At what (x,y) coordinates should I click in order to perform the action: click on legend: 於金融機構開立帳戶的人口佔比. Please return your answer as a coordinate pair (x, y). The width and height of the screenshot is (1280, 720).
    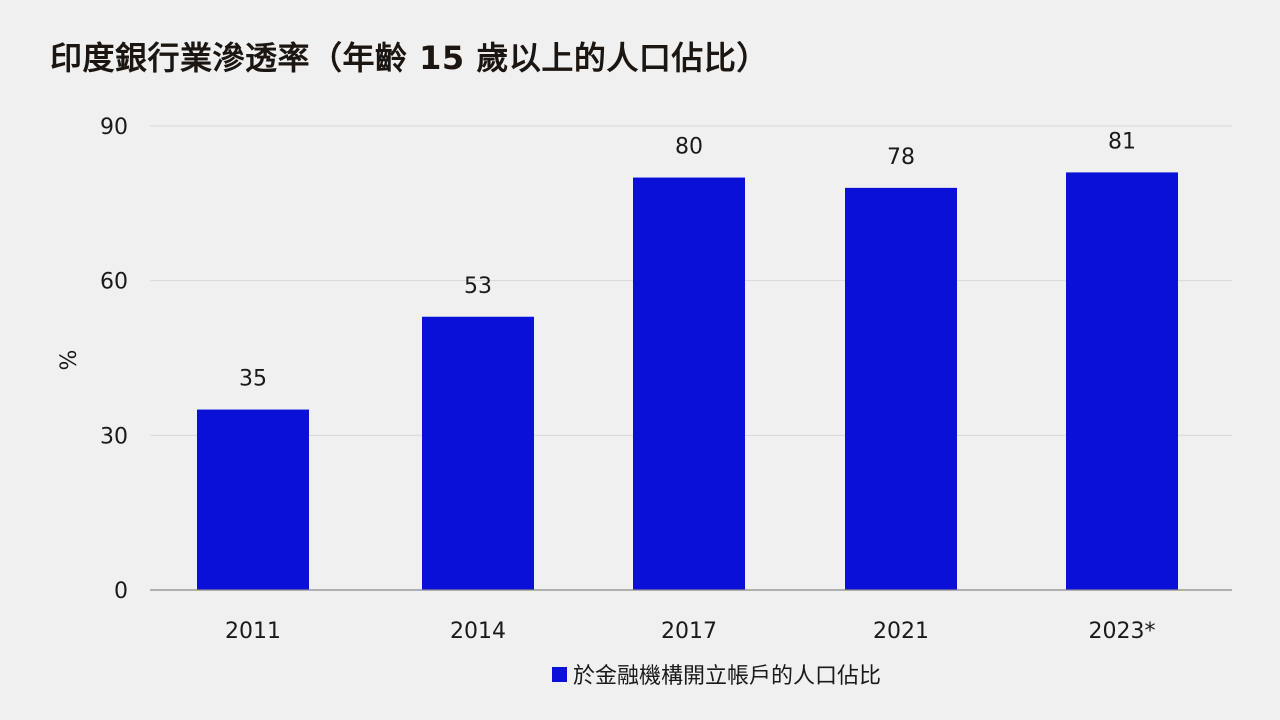
    Looking at the image, I should click on (716, 674).